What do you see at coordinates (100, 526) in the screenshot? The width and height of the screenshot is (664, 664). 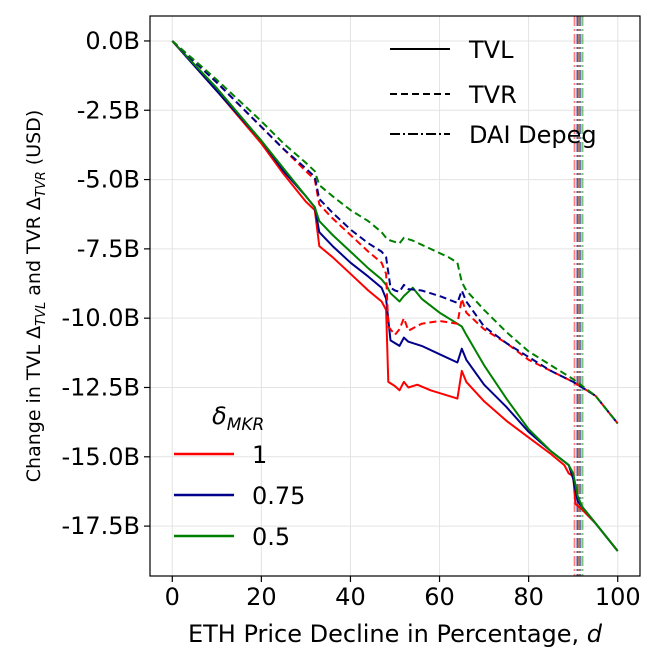 I see `y-tick-label: -17.5B` at bounding box center [100, 526].